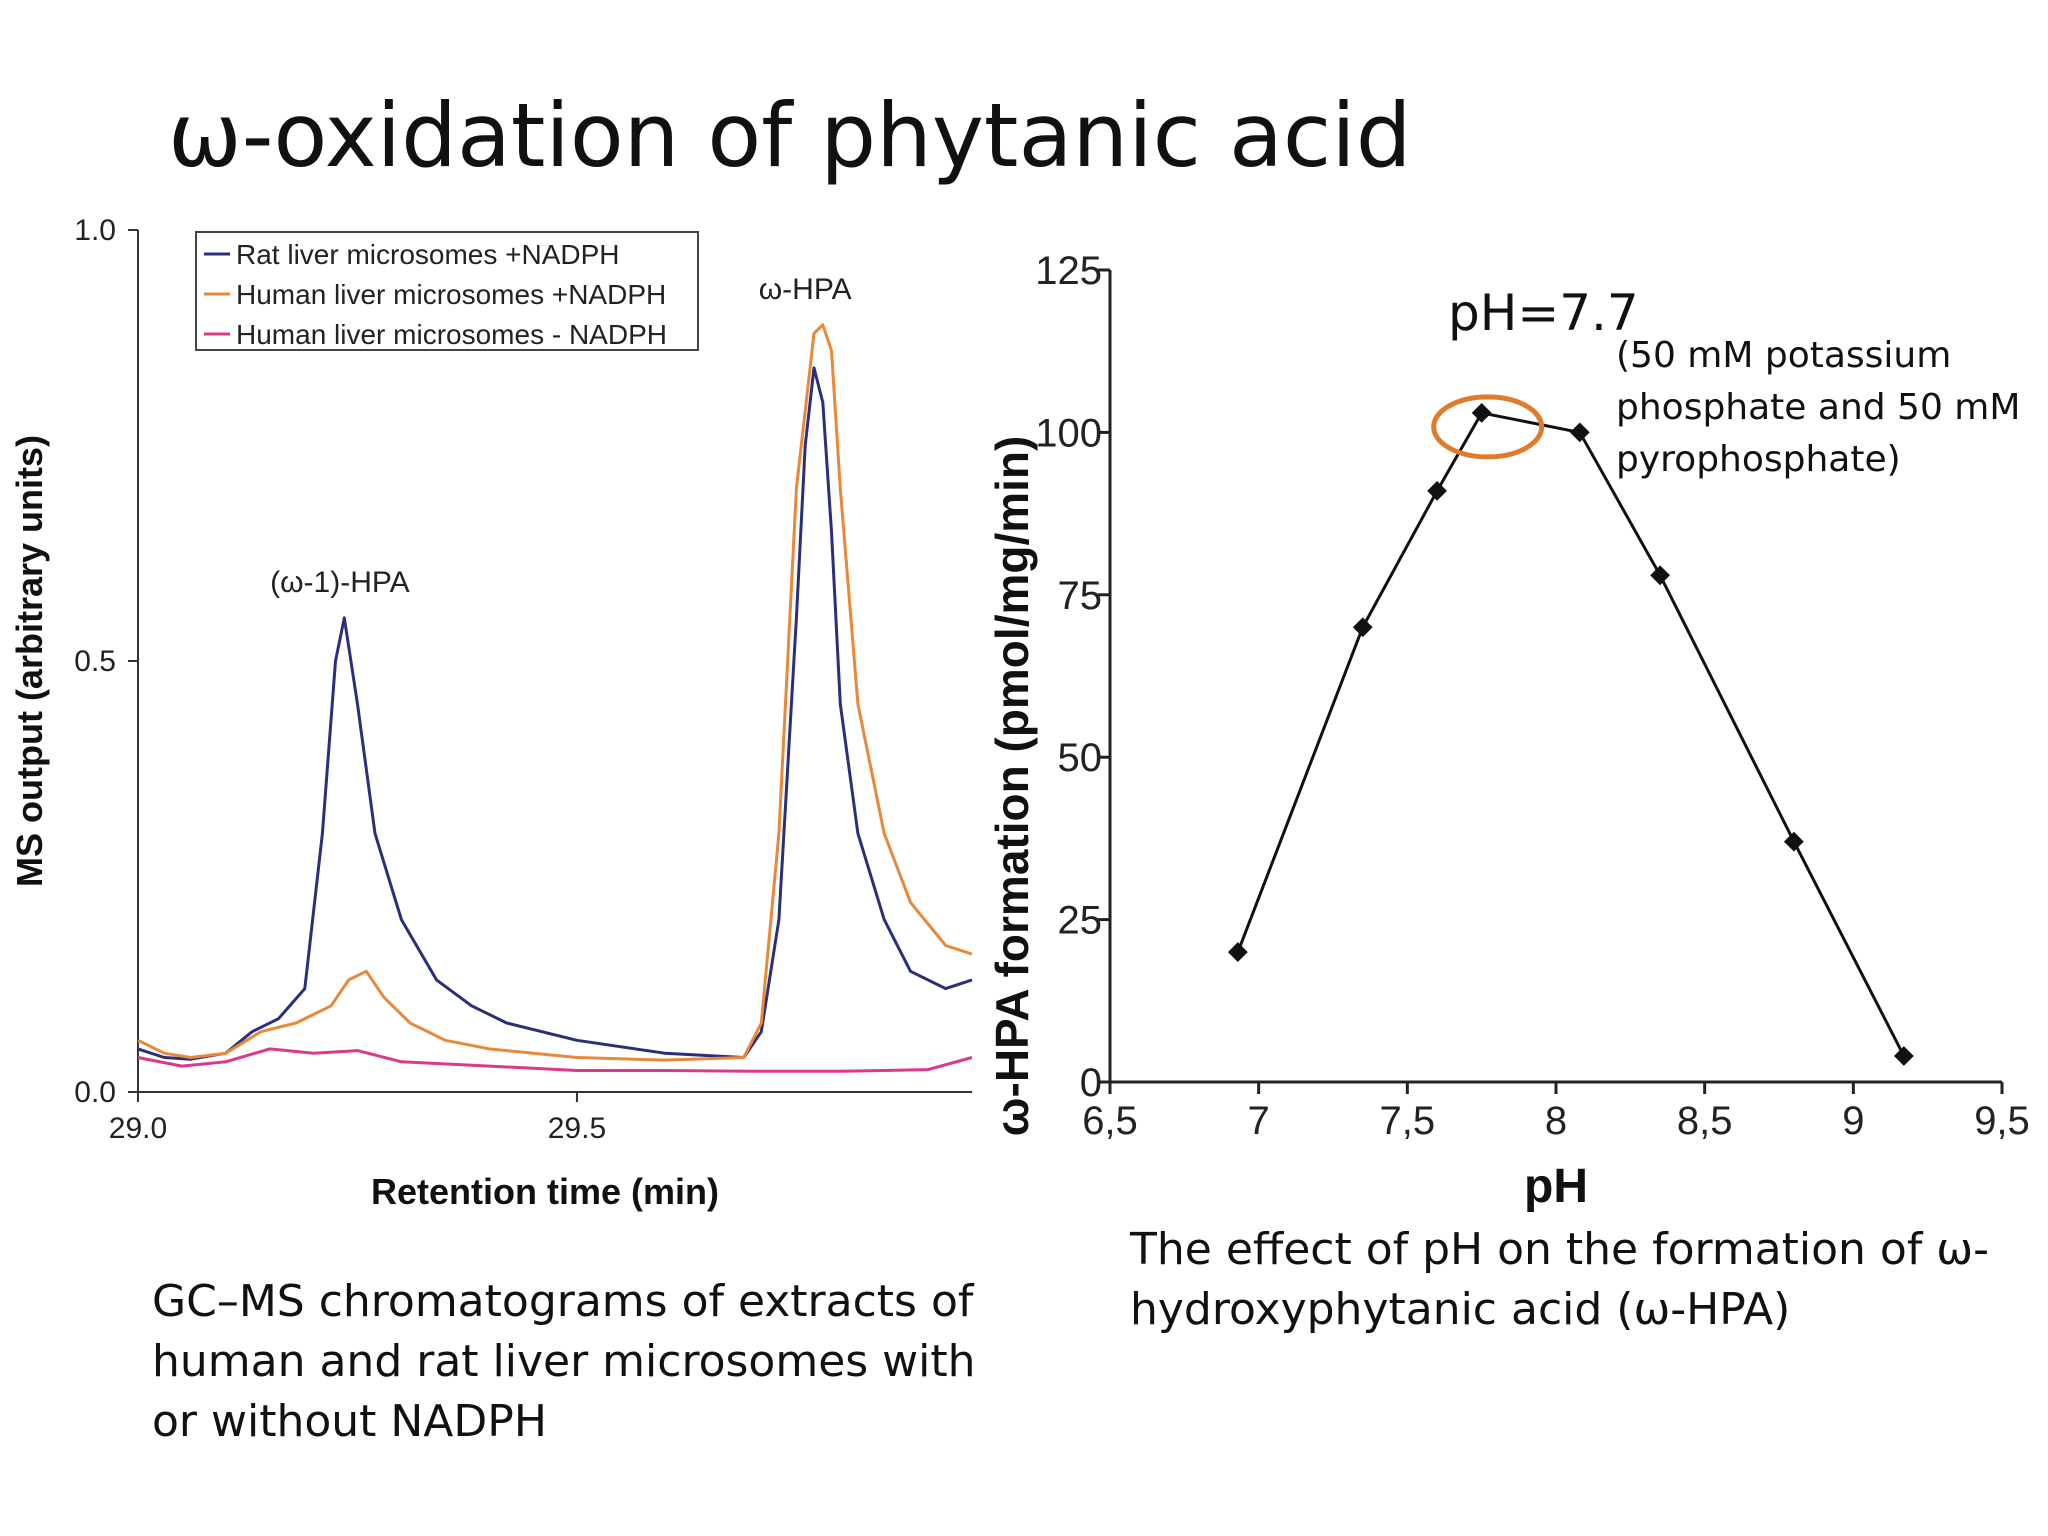 The image size is (2048, 1536). I want to click on x-tick-label: 29.5, so click(577, 1128).